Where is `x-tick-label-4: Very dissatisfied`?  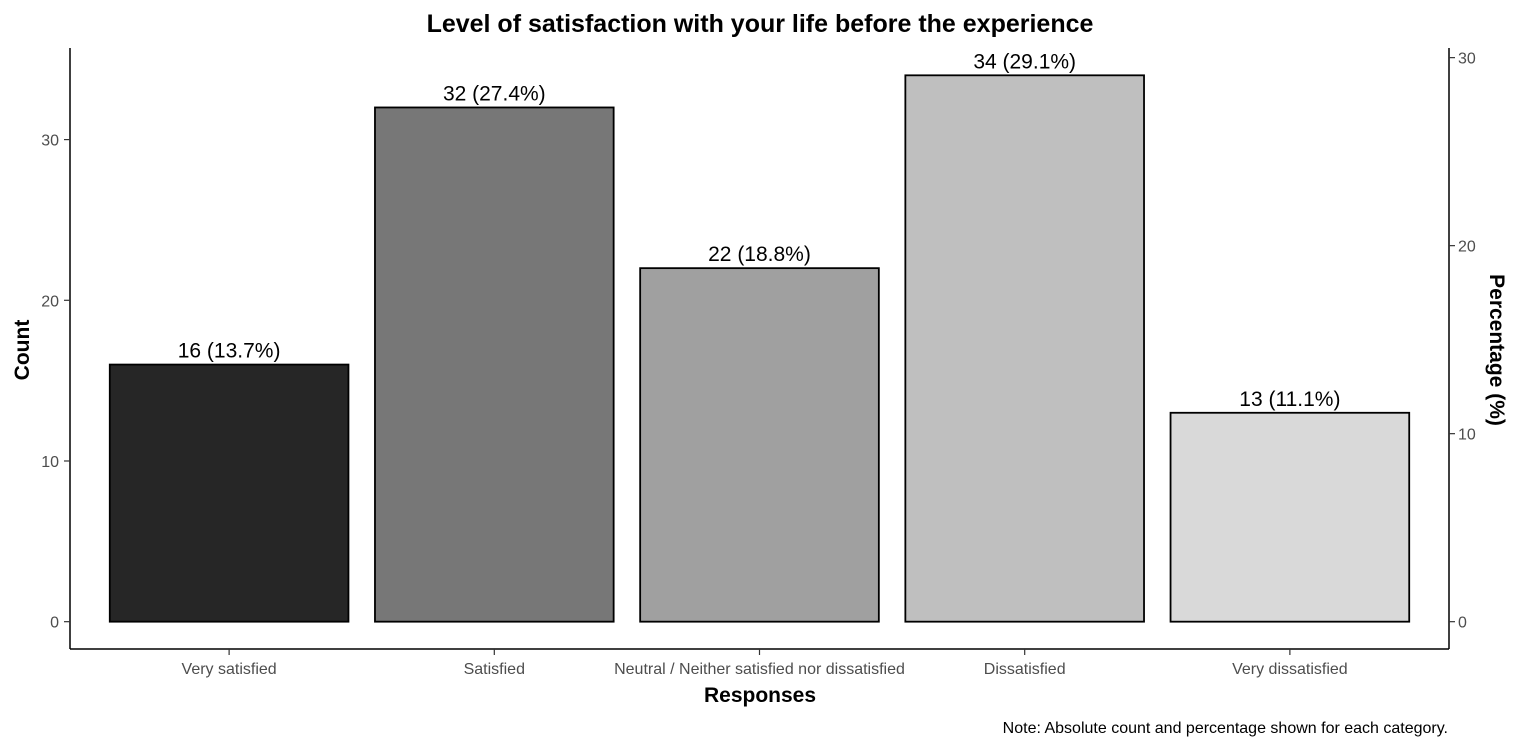 x-tick-label-4: Very dissatisfied is located at coordinates (1290, 669).